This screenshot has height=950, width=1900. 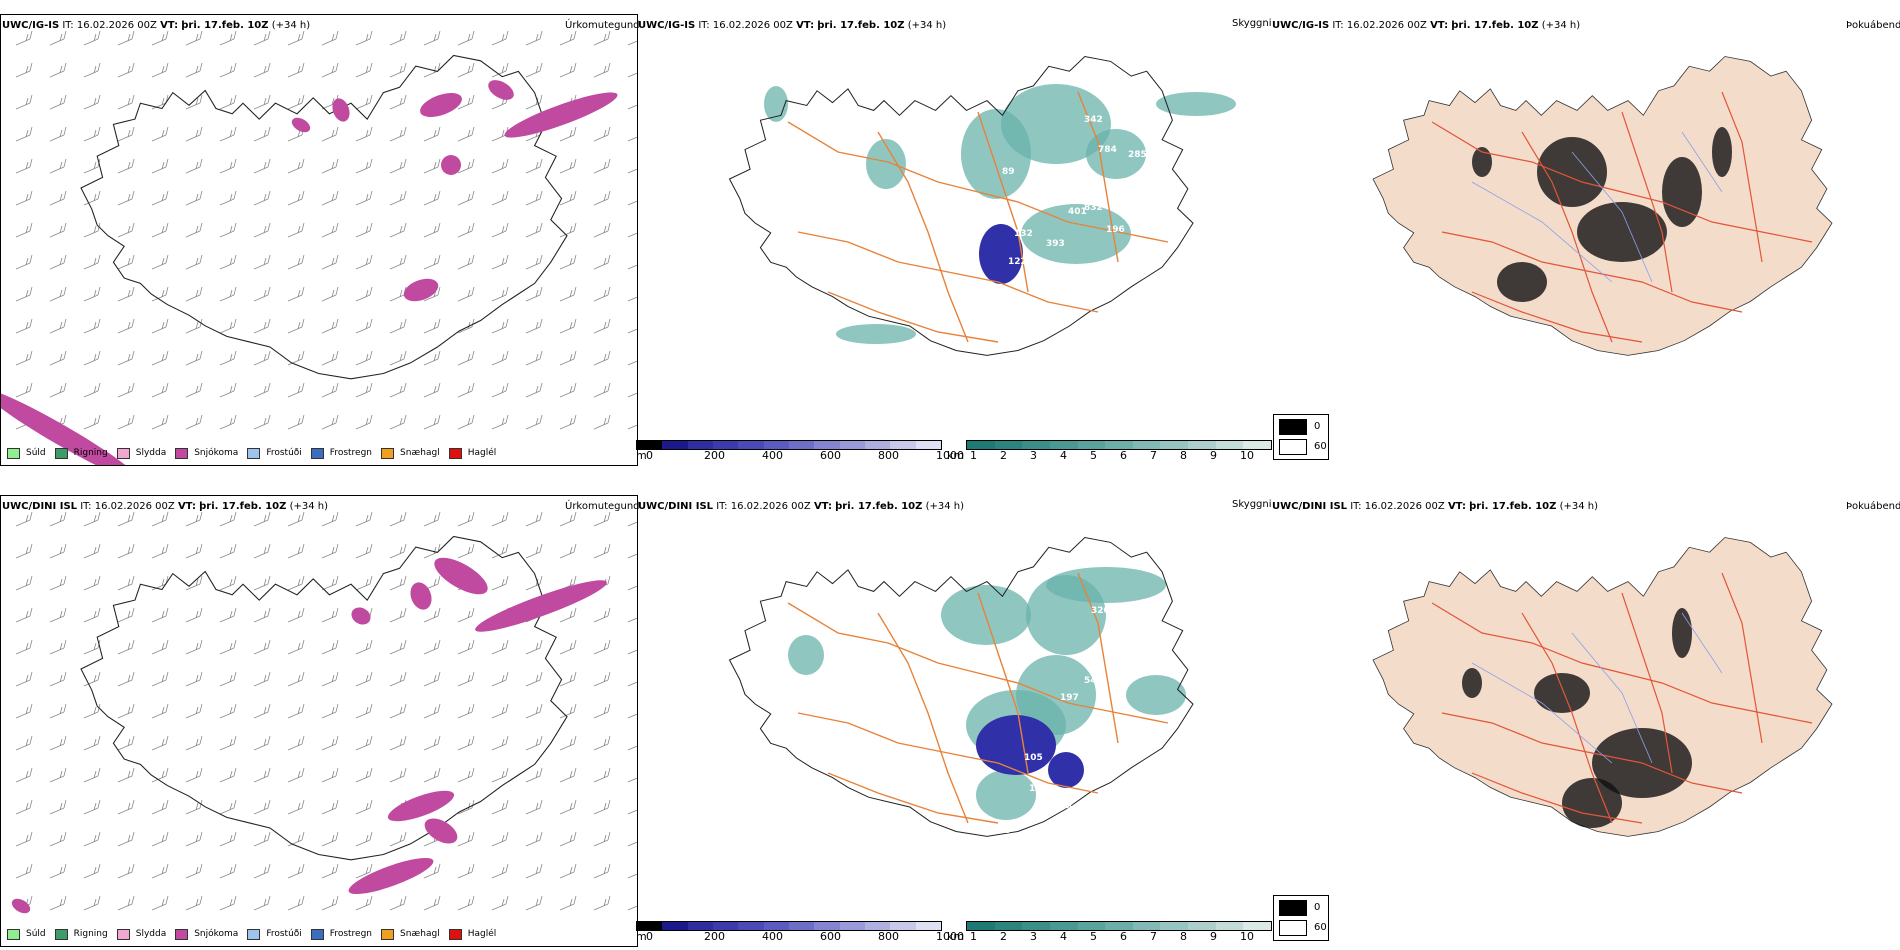 What do you see at coordinates (1597, 207) in the screenshot?
I see `rivers` at bounding box center [1597, 207].